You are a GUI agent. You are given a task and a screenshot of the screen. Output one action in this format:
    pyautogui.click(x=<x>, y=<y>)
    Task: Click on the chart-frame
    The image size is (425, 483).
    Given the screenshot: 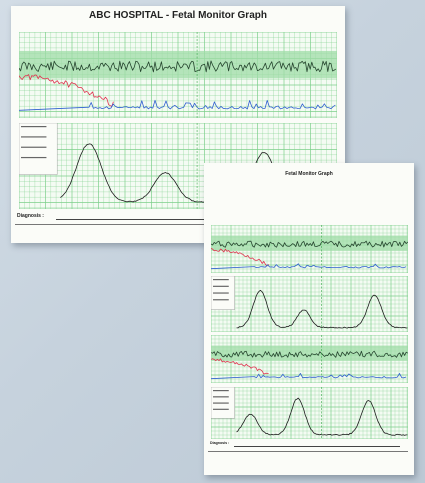 What is the action you would take?
    pyautogui.click(x=309, y=413)
    